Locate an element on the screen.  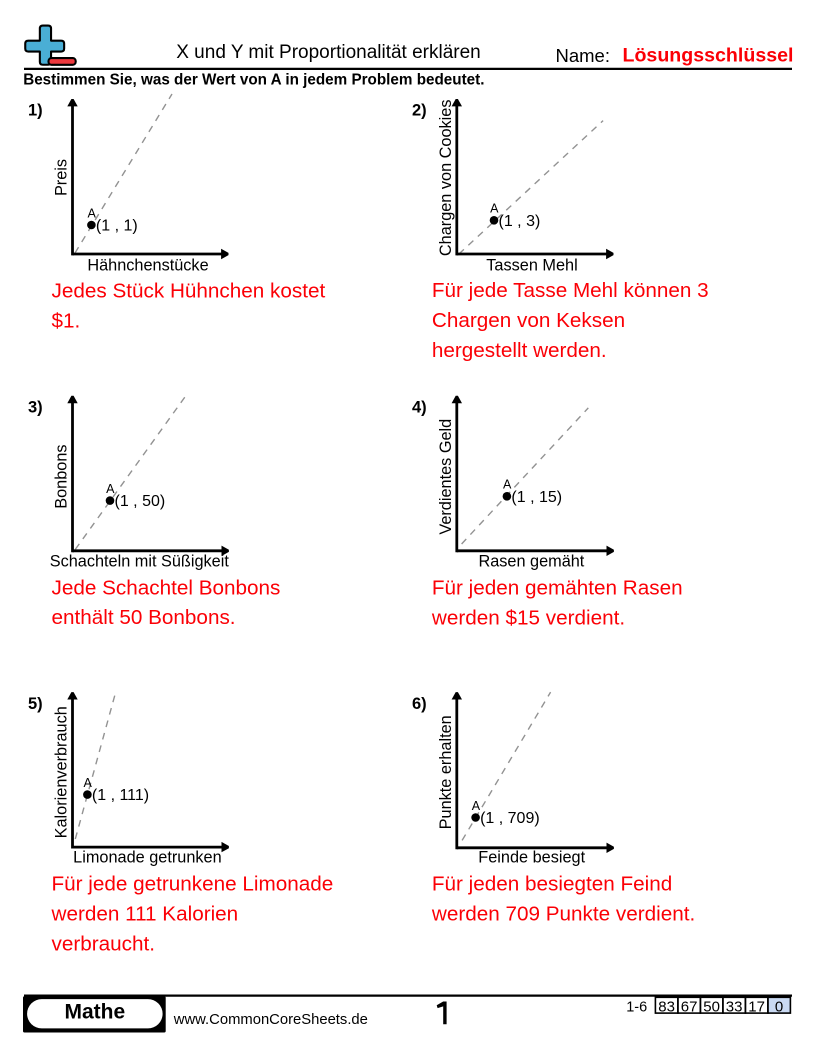
svg-text: hergestellt werden. is located at coordinates (519, 350).